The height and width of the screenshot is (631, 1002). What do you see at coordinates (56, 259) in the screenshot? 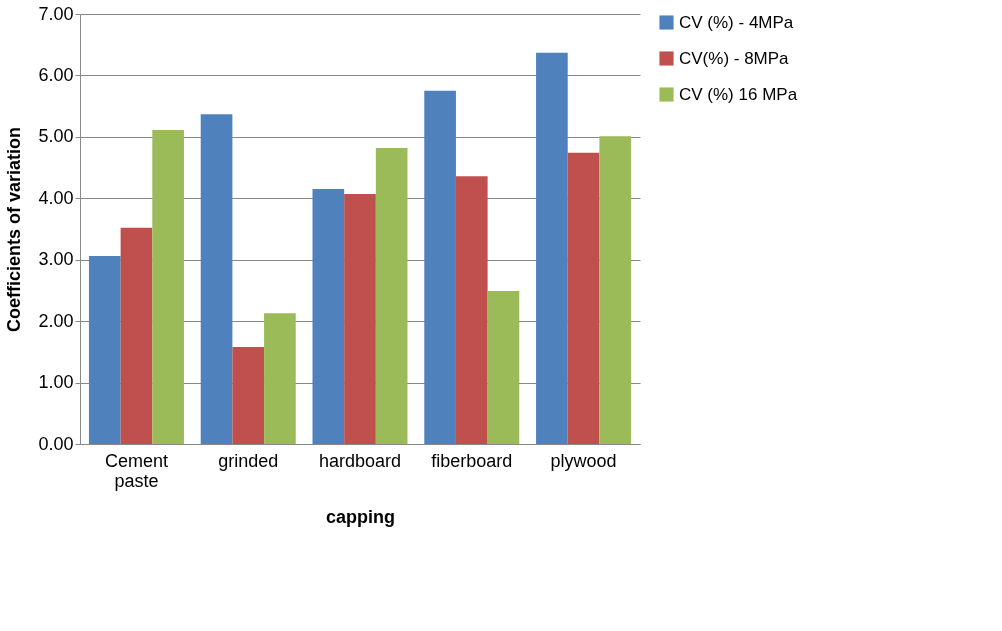
I see `y-tick-label: 3.00` at bounding box center [56, 259].